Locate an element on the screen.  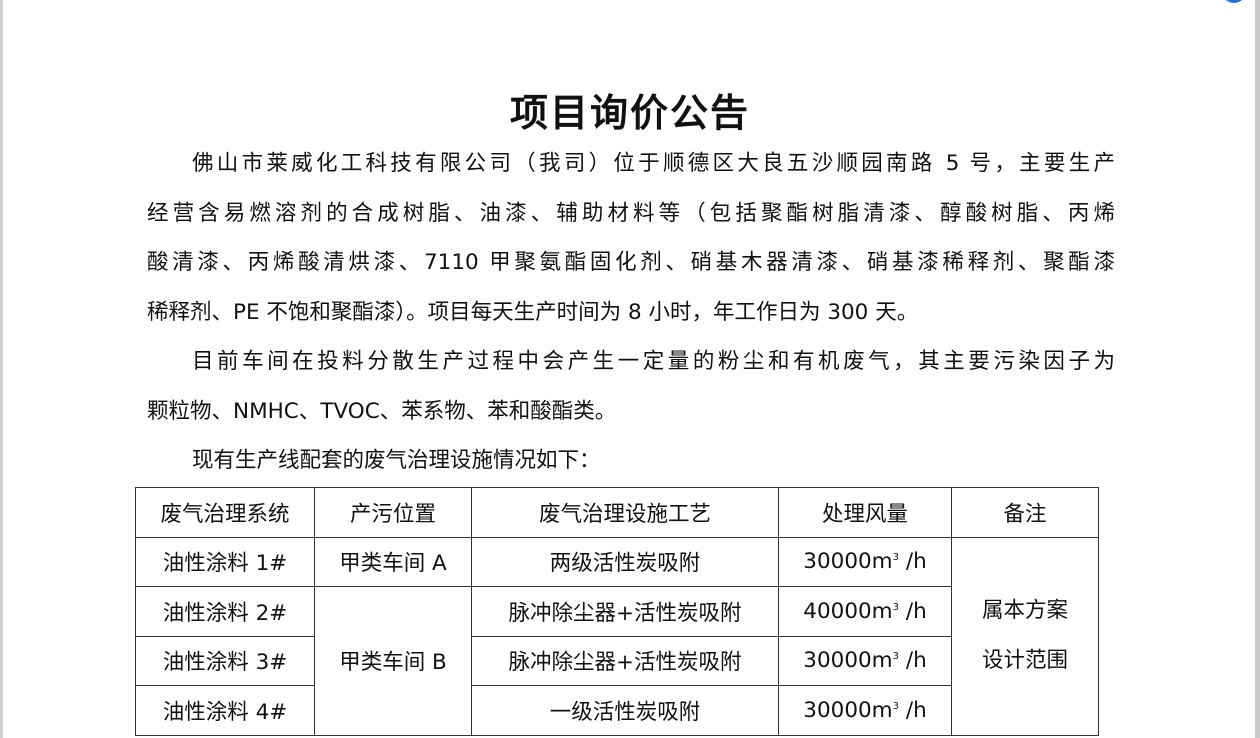
table-row: 油性涂料 4# 一级活性炭吸附 30000m3 /h is located at coordinates (617, 710).